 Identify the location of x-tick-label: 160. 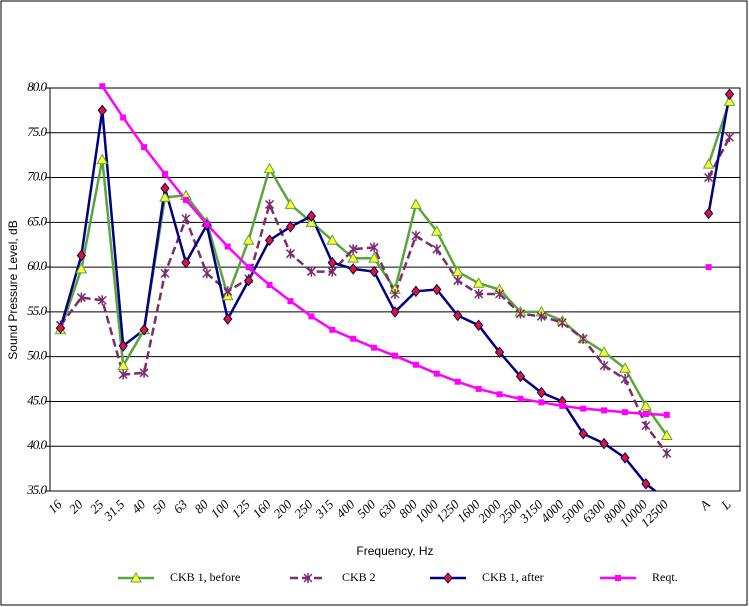
(261, 508).